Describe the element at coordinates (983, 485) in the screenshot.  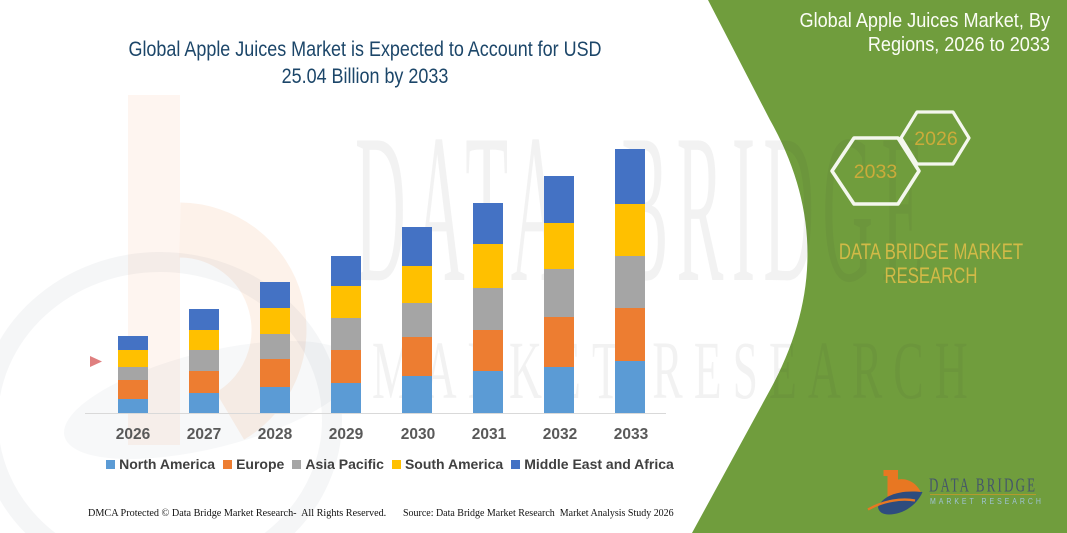
I see `svg-text: DATA BRIDGE` at that location.